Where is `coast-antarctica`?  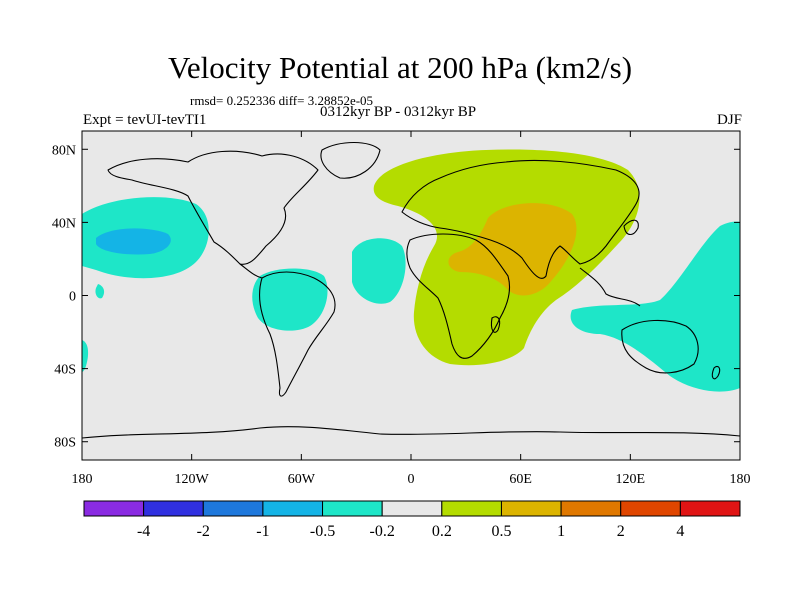 coast-antarctica is located at coordinates (411, 432).